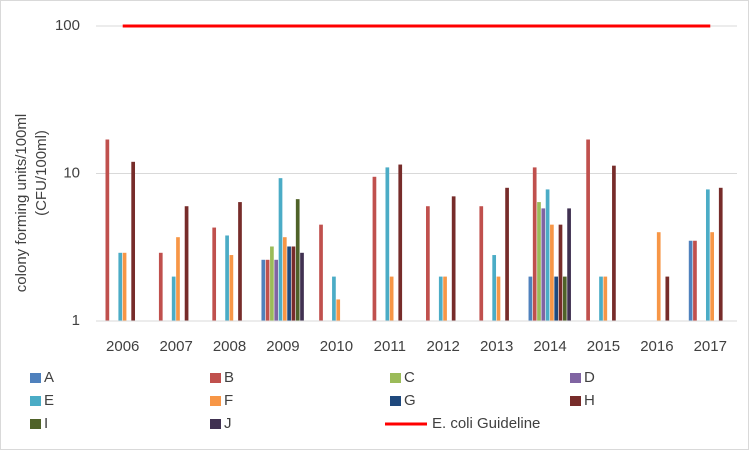 The height and width of the screenshot is (450, 749). I want to click on x-tick-label: 2014, so click(549, 346).